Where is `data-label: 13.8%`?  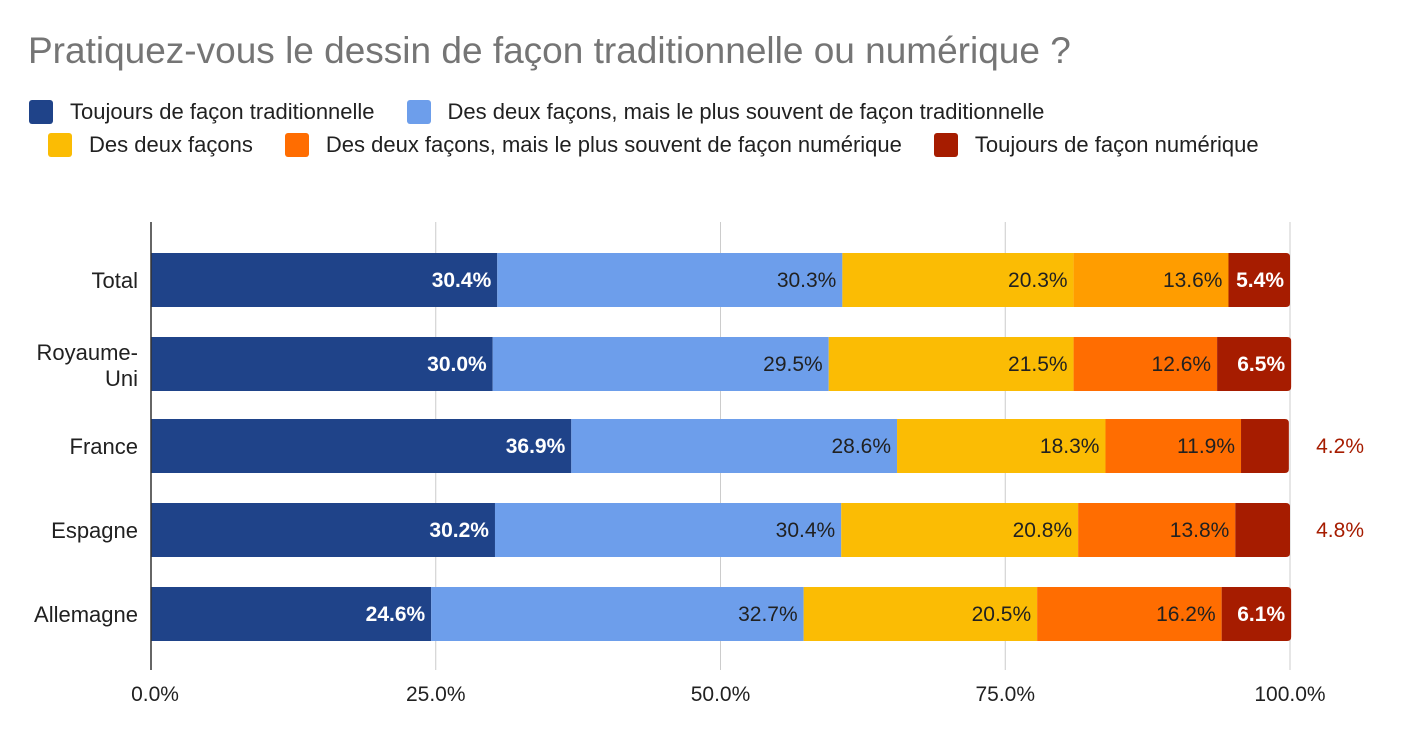 data-label: 13.8% is located at coordinates (1200, 530).